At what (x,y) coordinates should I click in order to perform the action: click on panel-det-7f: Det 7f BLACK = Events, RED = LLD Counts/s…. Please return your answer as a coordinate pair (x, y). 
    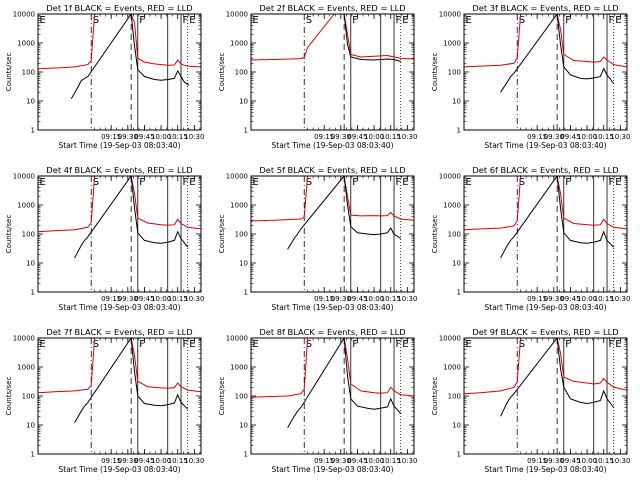
    Looking at the image, I should click on (104, 400).